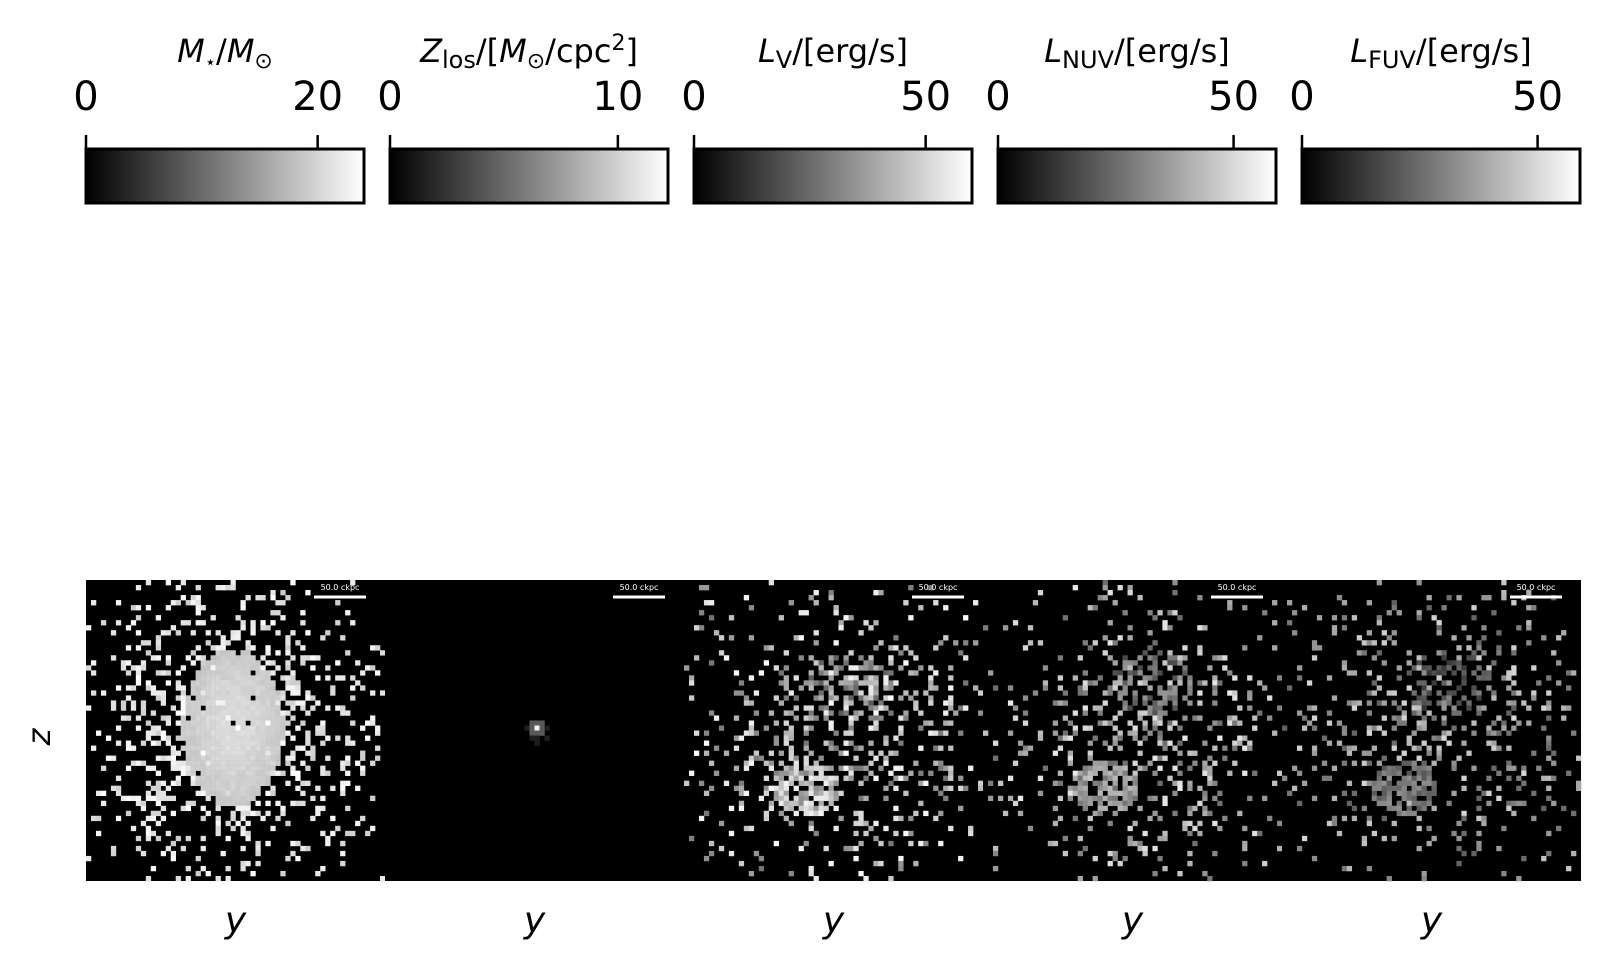 This screenshot has width=1604, height=964. Describe the element at coordinates (1441, 176) in the screenshot. I see `colorbar-gradient` at that location.